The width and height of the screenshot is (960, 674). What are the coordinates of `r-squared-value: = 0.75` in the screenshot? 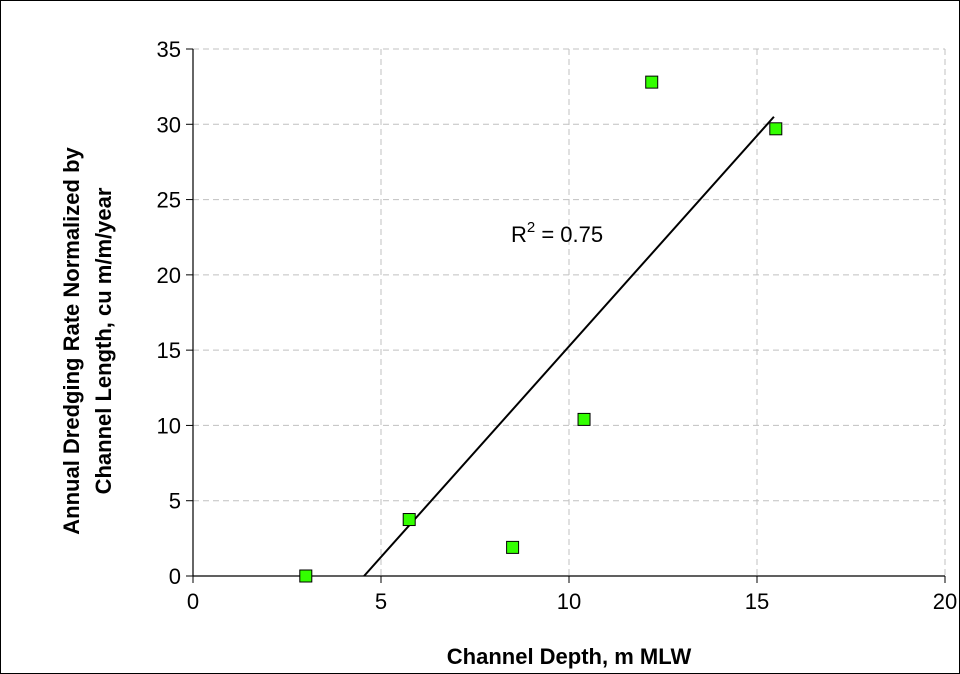 It's located at (569, 234).